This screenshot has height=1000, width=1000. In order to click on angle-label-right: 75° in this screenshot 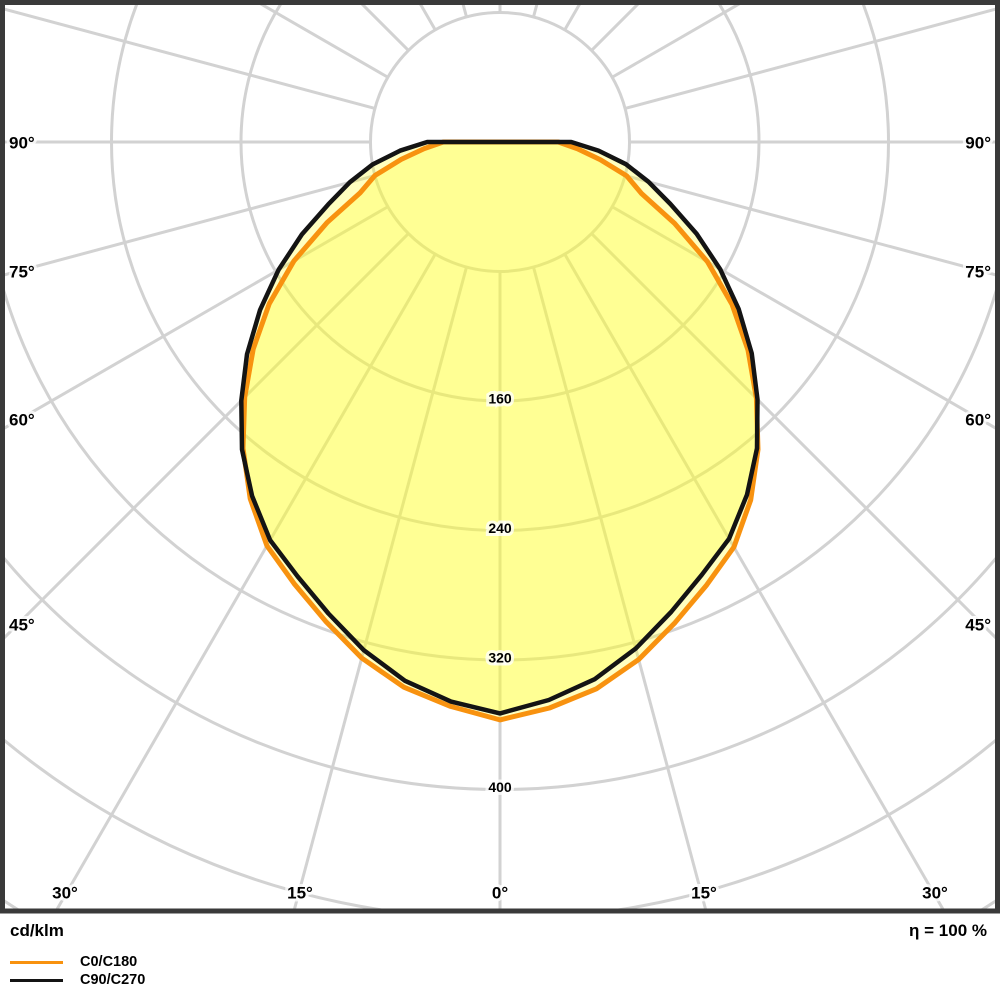, I will do `click(978, 272)`.